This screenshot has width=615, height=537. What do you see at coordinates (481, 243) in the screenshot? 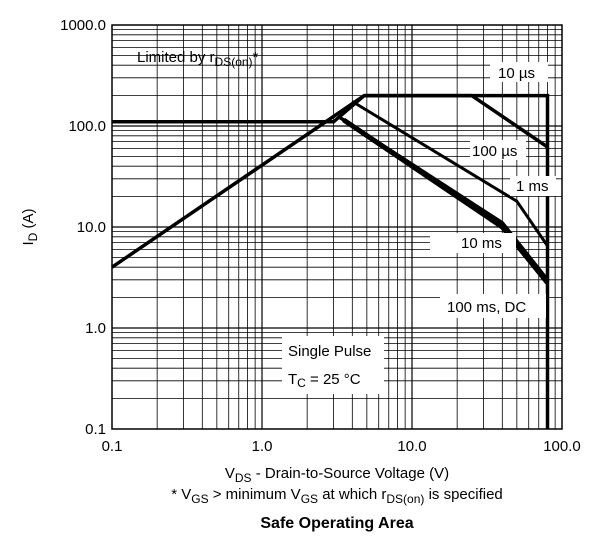
I see `series-label-10ms: 10 ms` at bounding box center [481, 243].